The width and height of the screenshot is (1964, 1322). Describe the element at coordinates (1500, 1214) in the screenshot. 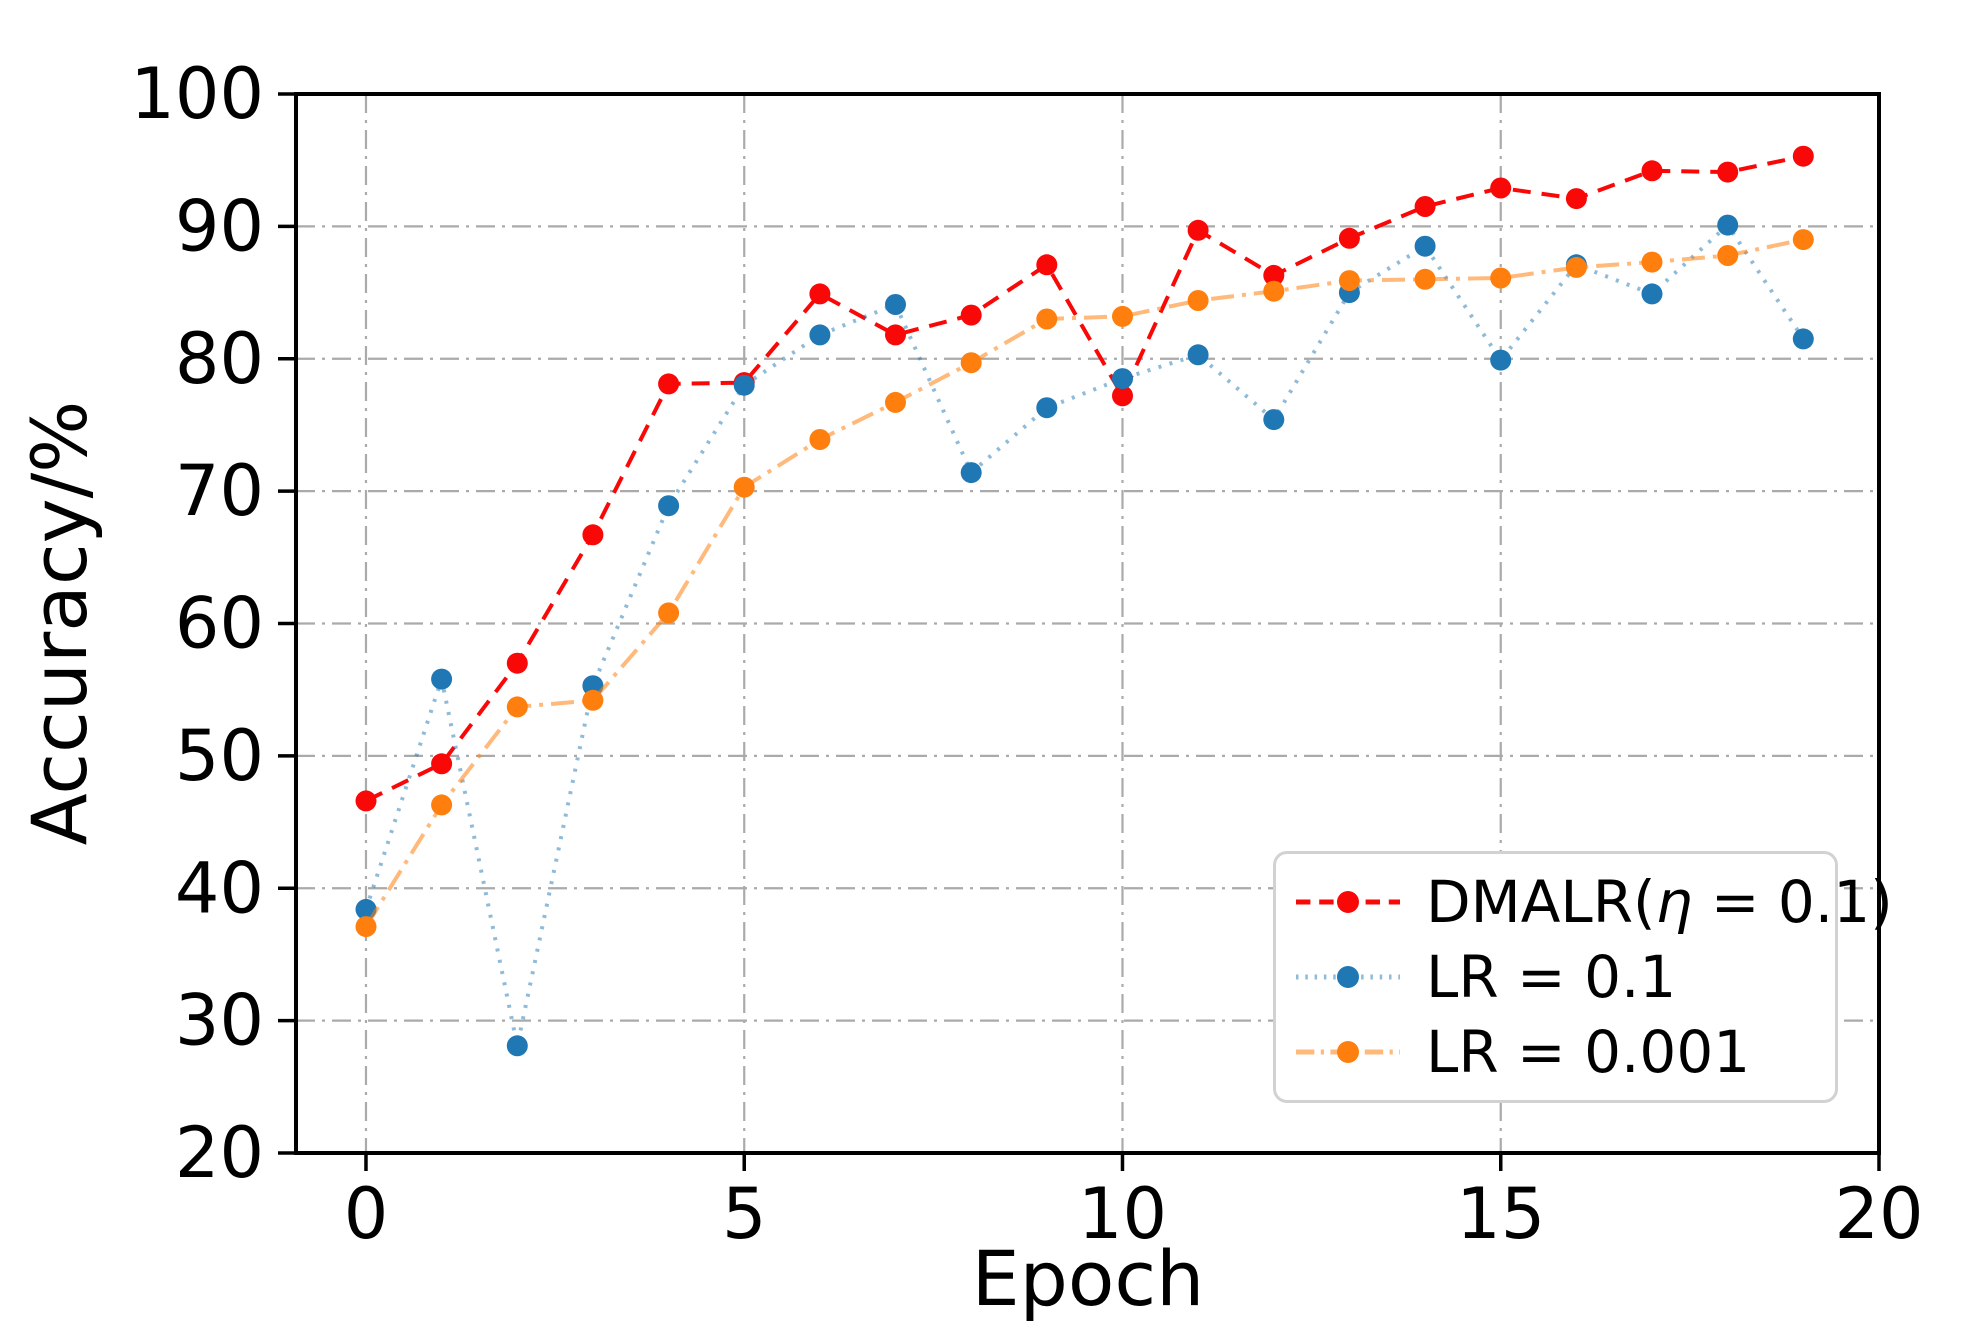

I see `x-tick-label-15: 15` at that location.